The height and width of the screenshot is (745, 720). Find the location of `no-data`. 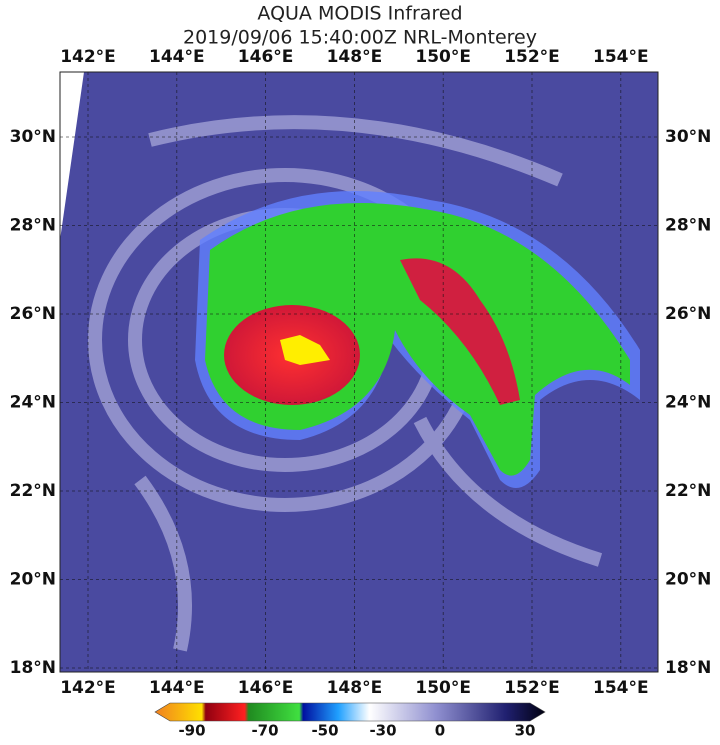

no-data is located at coordinates (72, 156).